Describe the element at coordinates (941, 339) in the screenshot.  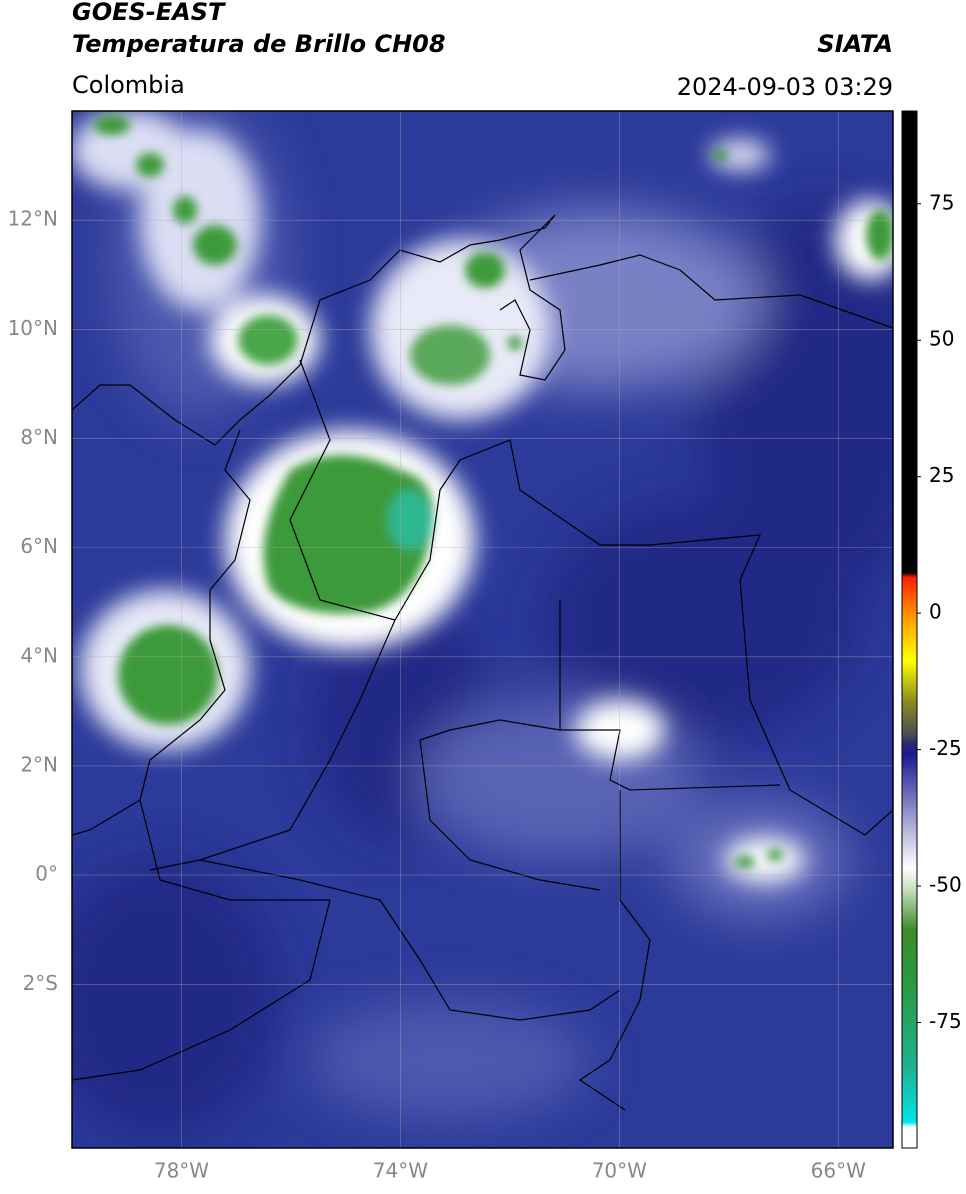
I see `colorbar-tick-label: 50` at that location.